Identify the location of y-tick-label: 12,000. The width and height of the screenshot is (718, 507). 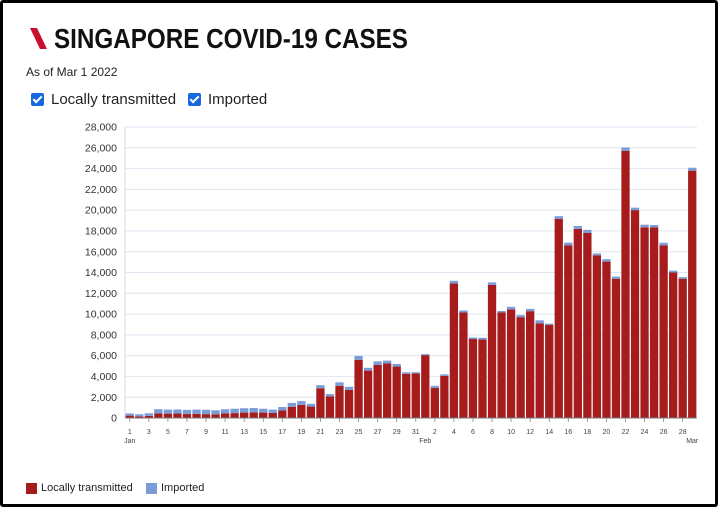
(101, 294).